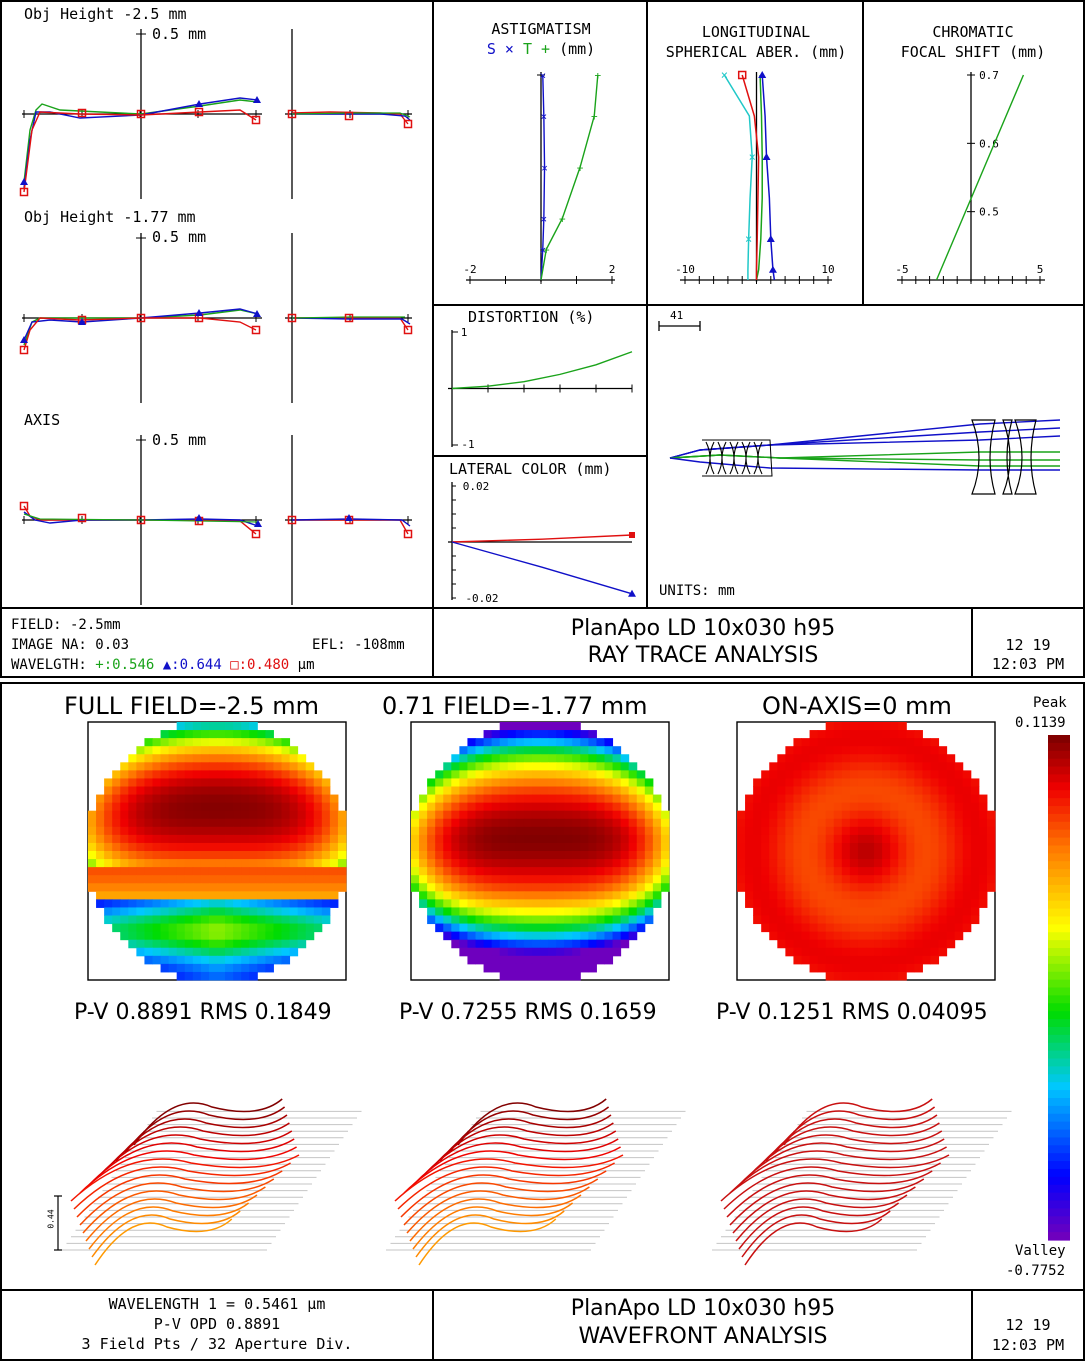 The height and width of the screenshot is (1363, 1085). Describe the element at coordinates (24, 181) in the screenshot. I see `fan-full-blue-triangle` at that location.